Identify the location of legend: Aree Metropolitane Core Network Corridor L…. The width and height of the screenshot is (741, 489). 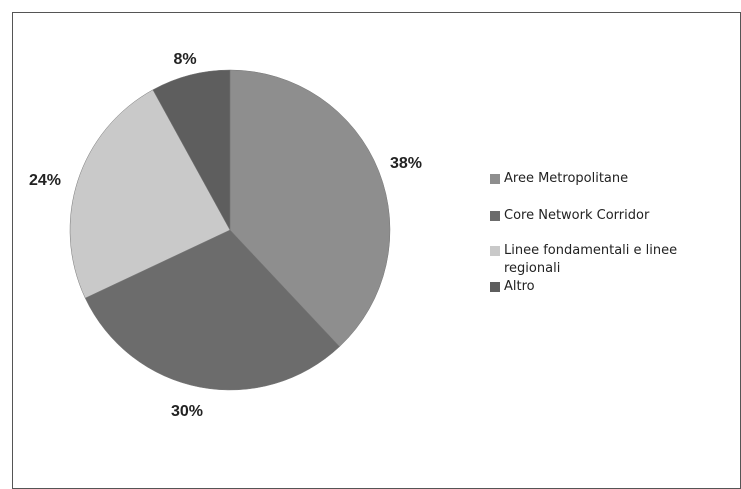
(590, 233).